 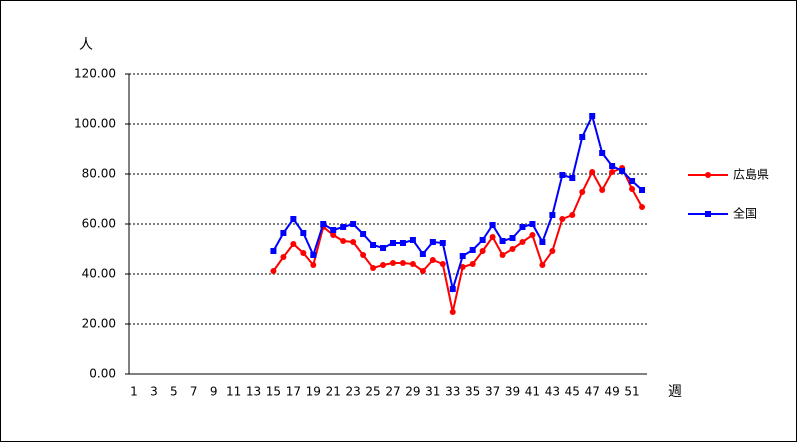 I want to click on x-tick-label: 5, so click(x=174, y=392).